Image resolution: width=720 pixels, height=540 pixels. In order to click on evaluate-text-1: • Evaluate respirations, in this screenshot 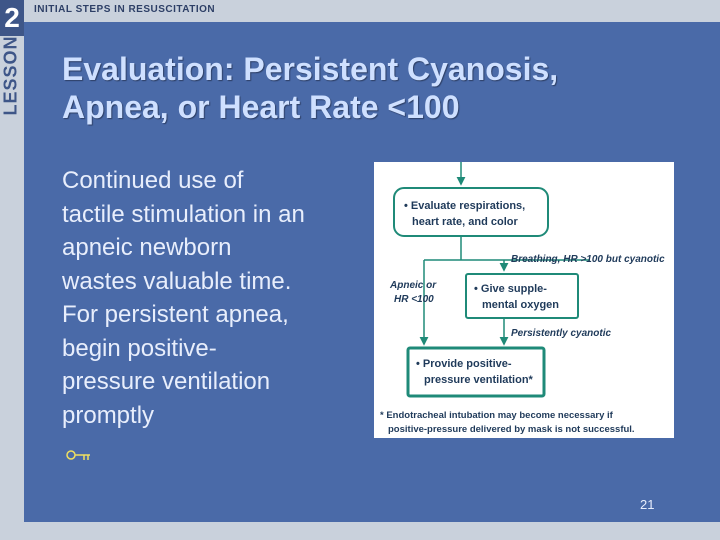, I will do `click(464, 206)`.